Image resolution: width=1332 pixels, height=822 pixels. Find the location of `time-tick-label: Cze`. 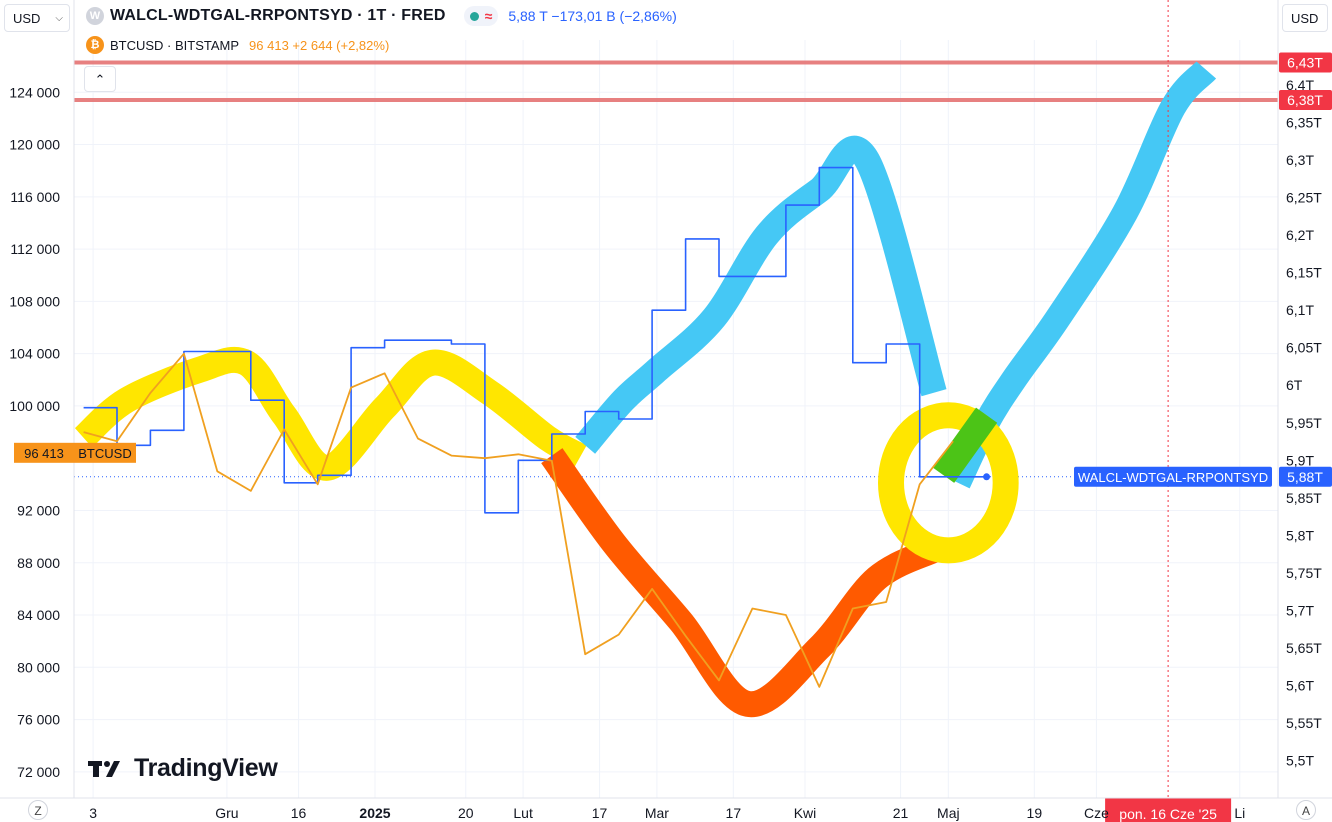

time-tick-label: Cze is located at coordinates (1096, 813).